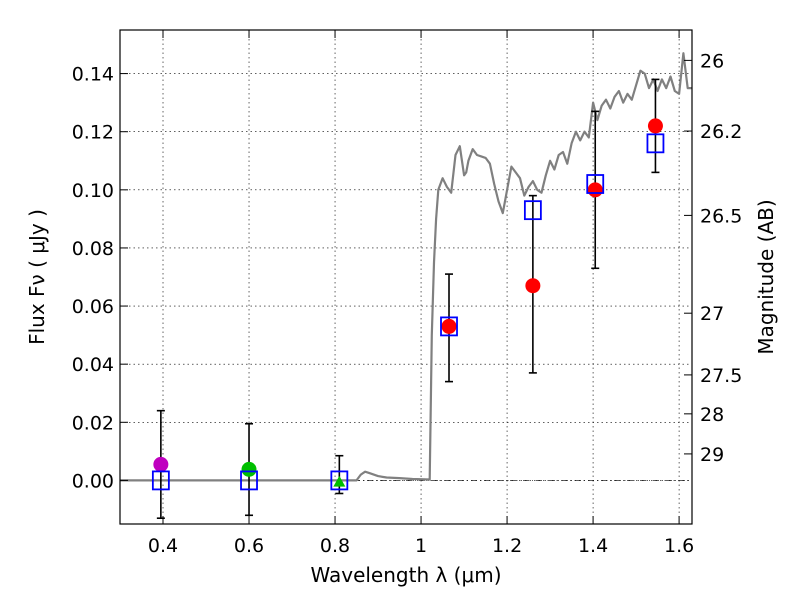  Describe the element at coordinates (712, 314) in the screenshot. I see `magnitude-tick-label: 27` at that location.